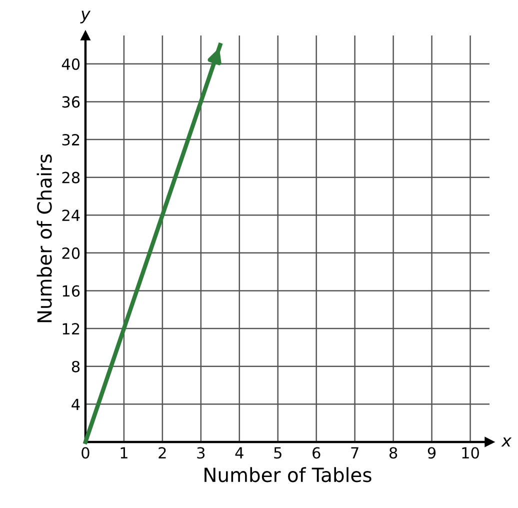 The width and height of the screenshot is (518, 508). Describe the element at coordinates (71, 140) in the screenshot. I see `y-tick-label: 32` at that location.